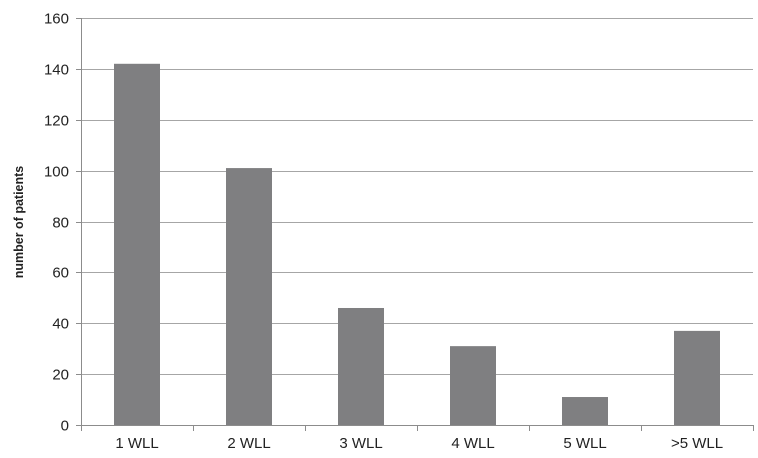 The height and width of the screenshot is (458, 758). Describe the element at coordinates (419, 443) in the screenshot. I see `x-tick-labels: 1 WLL 2 WLL 3 WLL 4 WLL 5 WLL >5 WLL` at that location.